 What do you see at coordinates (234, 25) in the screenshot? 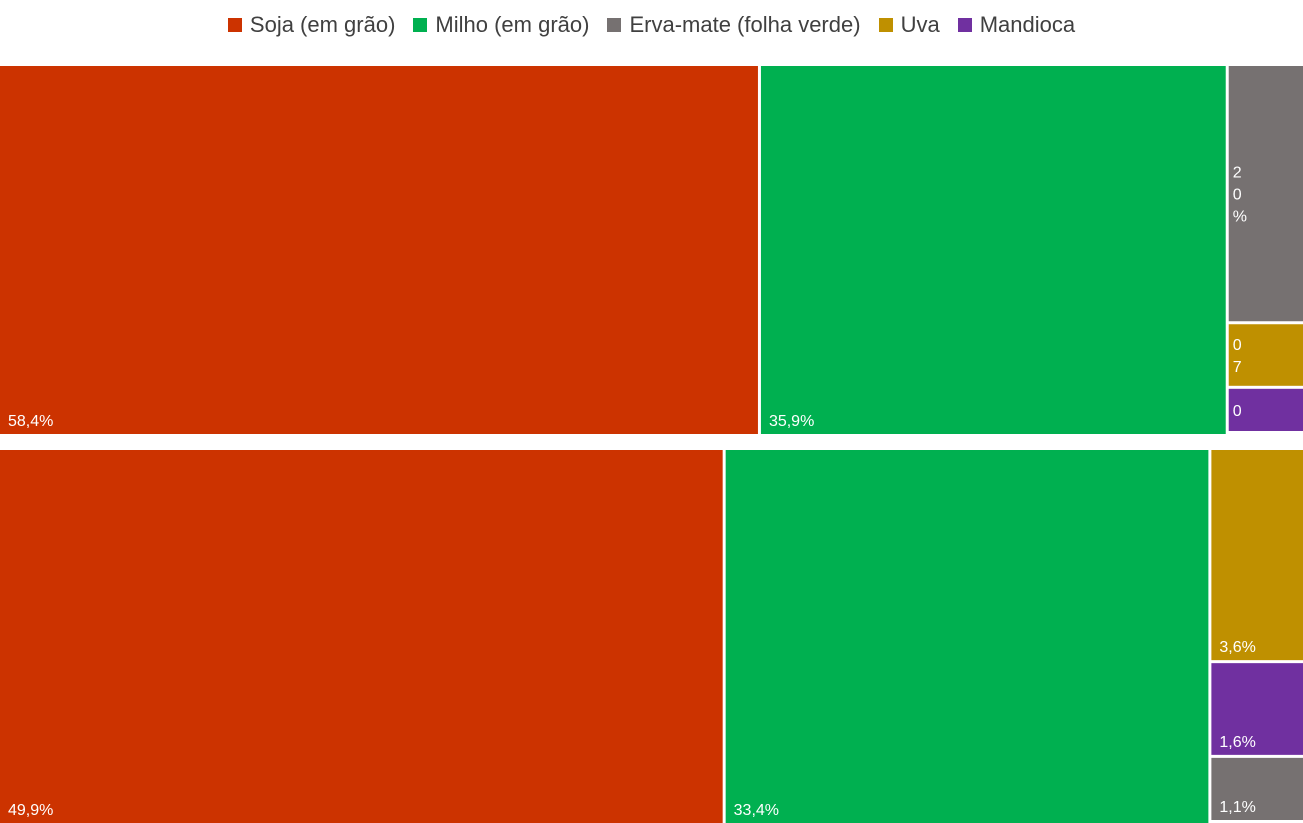
I see `legend-swatch-soja` at bounding box center [234, 25].